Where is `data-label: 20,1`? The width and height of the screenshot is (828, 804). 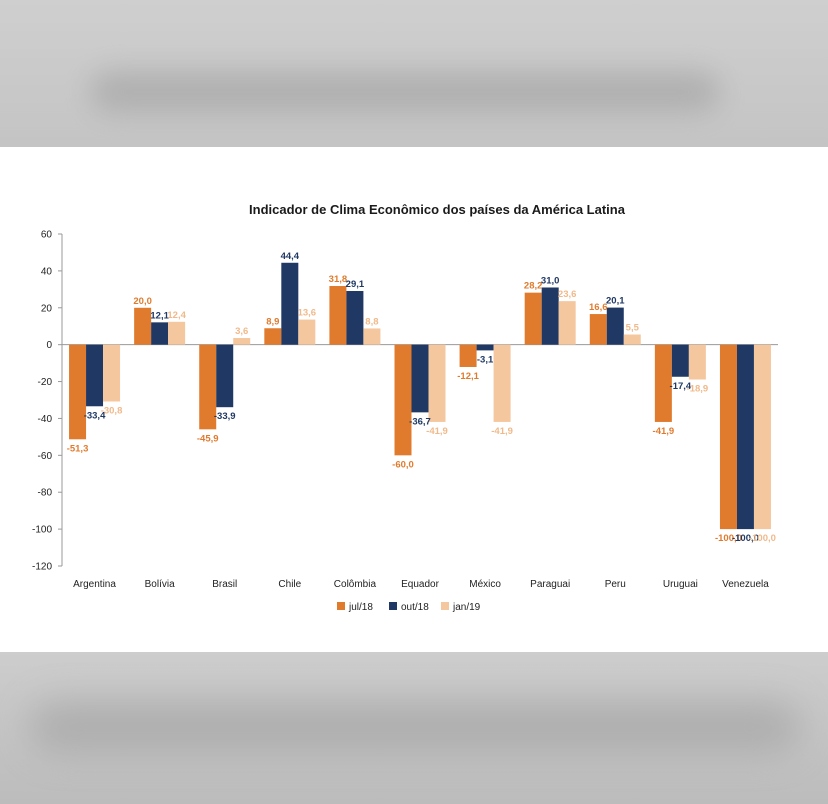
data-label: 20,1 is located at coordinates (615, 301).